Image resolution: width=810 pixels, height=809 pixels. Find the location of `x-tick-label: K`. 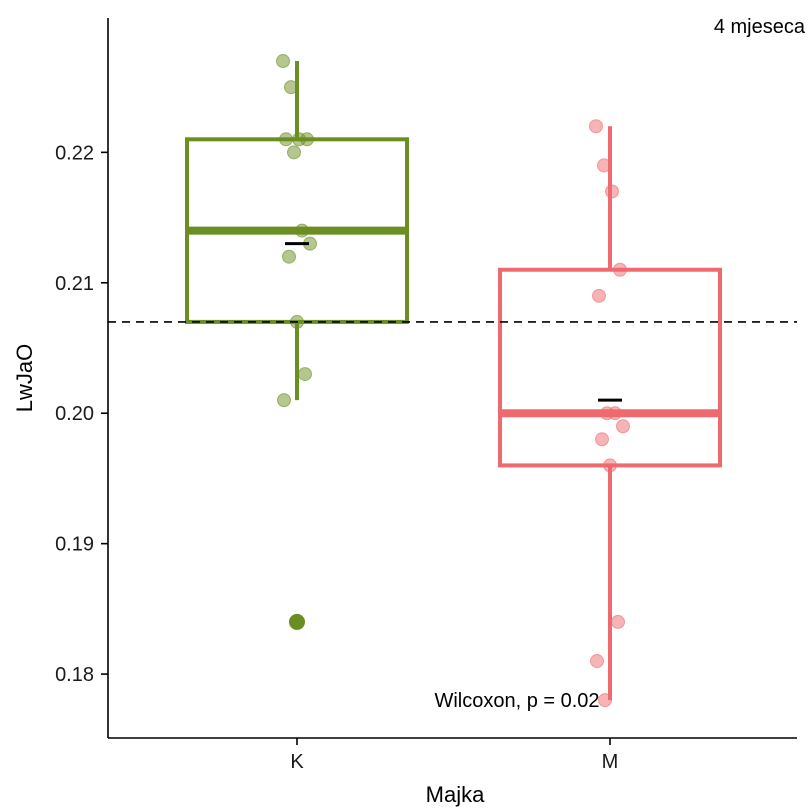

x-tick-label: K is located at coordinates (297, 762).